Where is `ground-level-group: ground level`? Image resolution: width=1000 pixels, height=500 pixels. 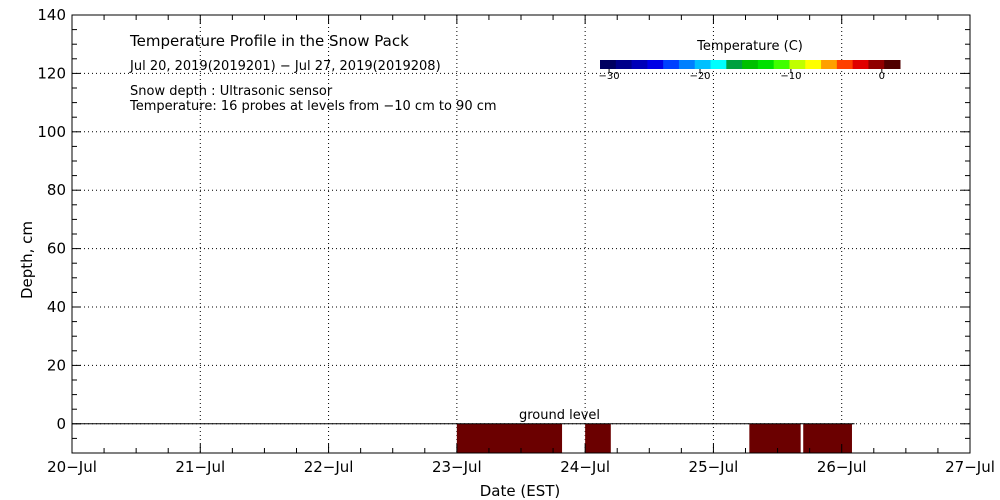 ground-level-group: ground level is located at coordinates (463, 416).